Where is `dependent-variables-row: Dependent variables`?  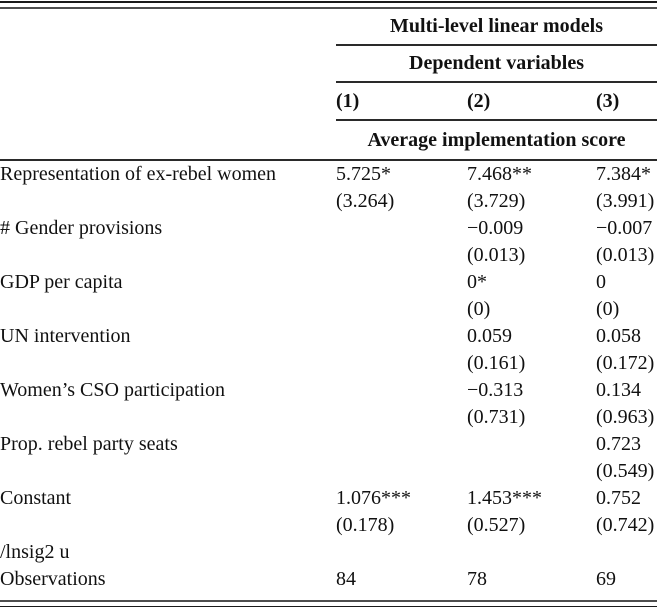 dependent-variables-row: Dependent variables is located at coordinates (328, 64).